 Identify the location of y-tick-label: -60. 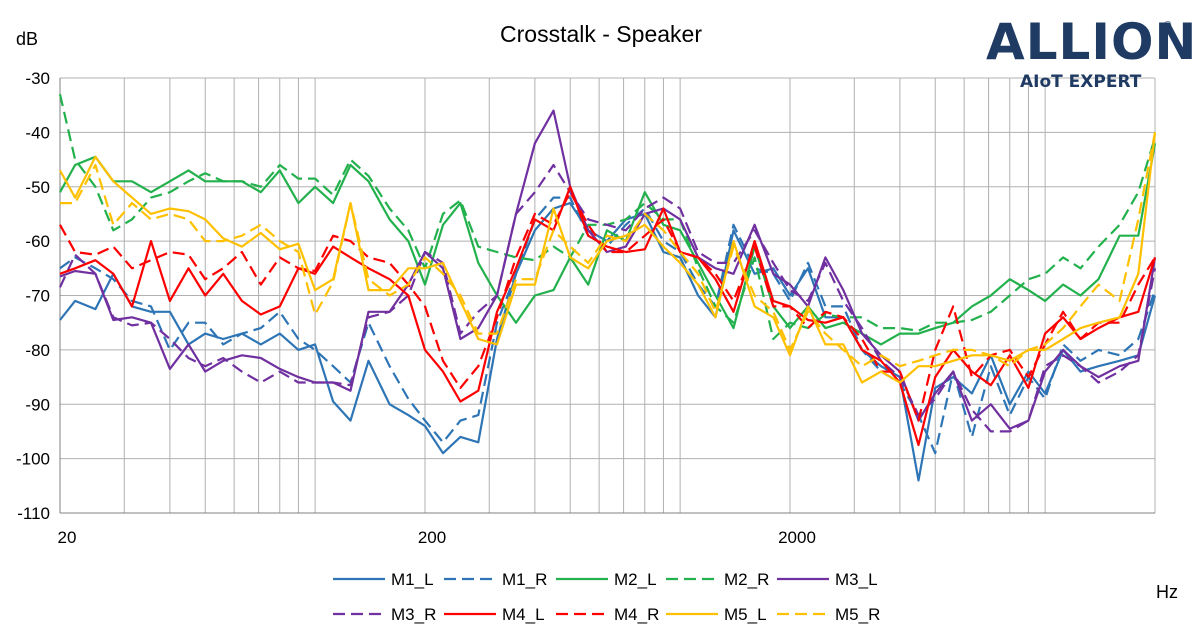
(37, 241).